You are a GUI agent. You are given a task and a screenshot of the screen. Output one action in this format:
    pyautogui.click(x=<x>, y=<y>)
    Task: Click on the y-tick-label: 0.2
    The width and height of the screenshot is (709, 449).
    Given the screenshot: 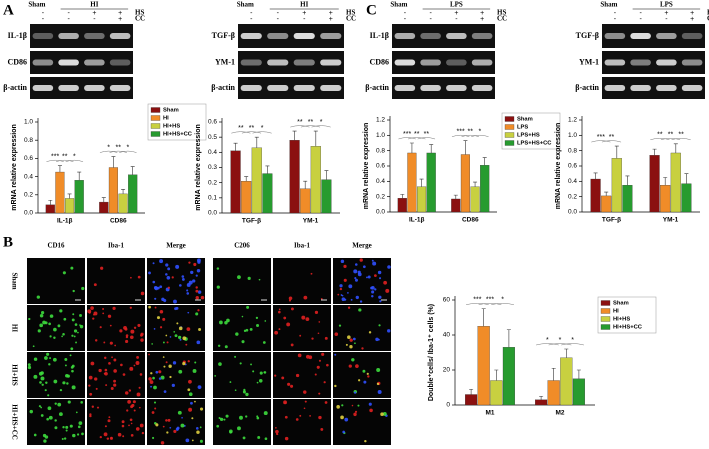 What is the action you would take?
    pyautogui.click(x=572, y=196)
    